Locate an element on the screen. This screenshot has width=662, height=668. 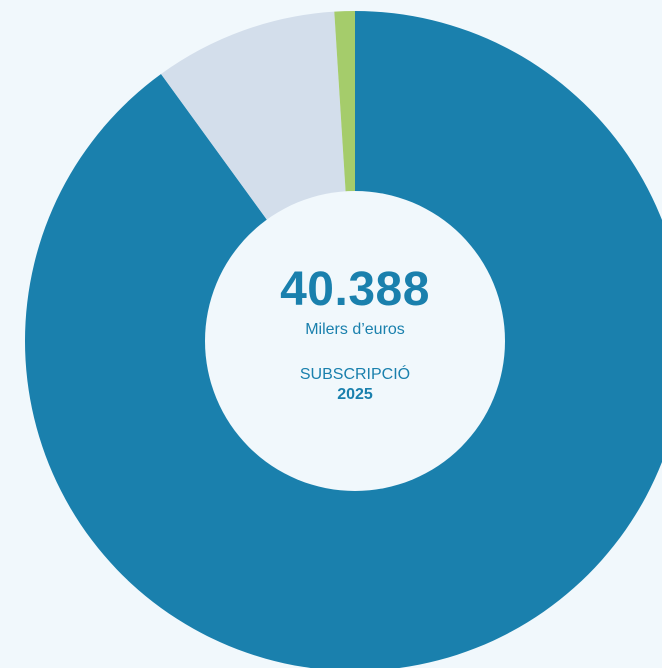
subscription-caption: SUBSCRIPCIÓ is located at coordinates (355, 374).